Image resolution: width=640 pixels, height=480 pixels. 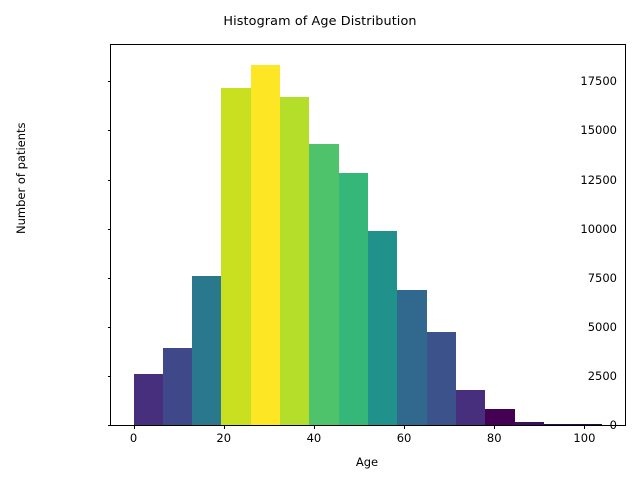 I want to click on y-axis-tick-label: 7500, so click(x=602, y=277).